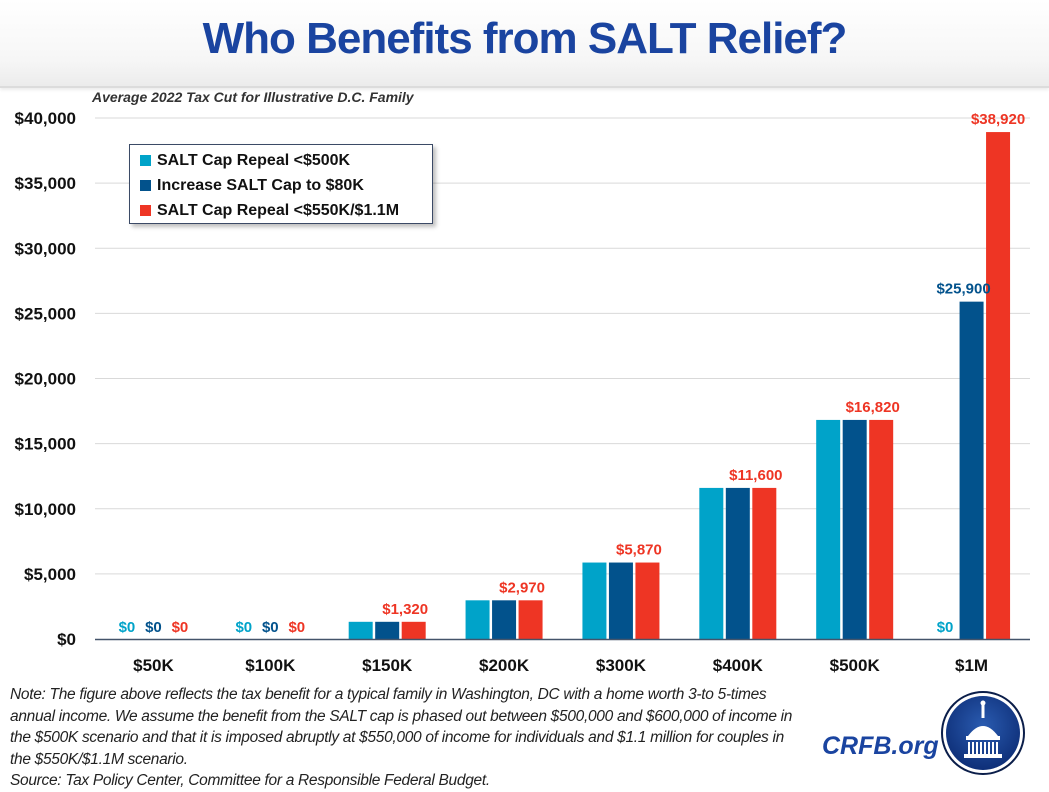 The image size is (1049, 792). Describe the element at coordinates (45, 183) in the screenshot. I see `y-tick-label: $35,000` at that location.